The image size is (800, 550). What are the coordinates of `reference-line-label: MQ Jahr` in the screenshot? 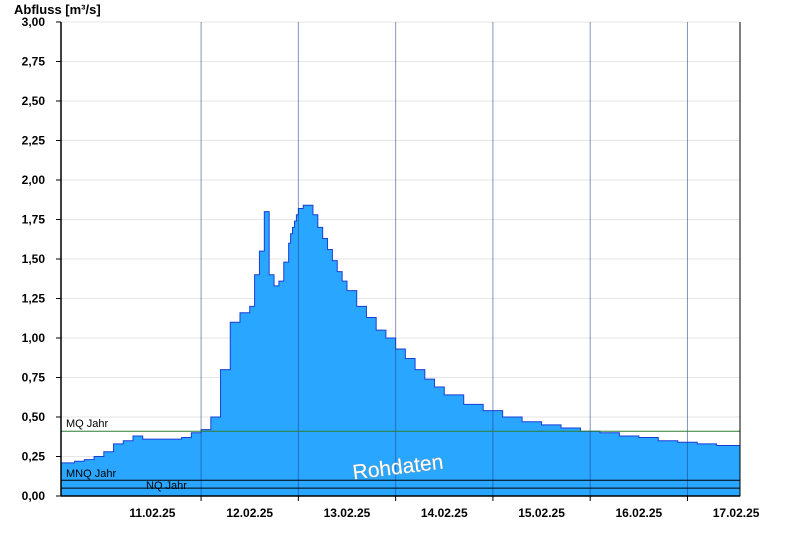 It's located at (87, 424).